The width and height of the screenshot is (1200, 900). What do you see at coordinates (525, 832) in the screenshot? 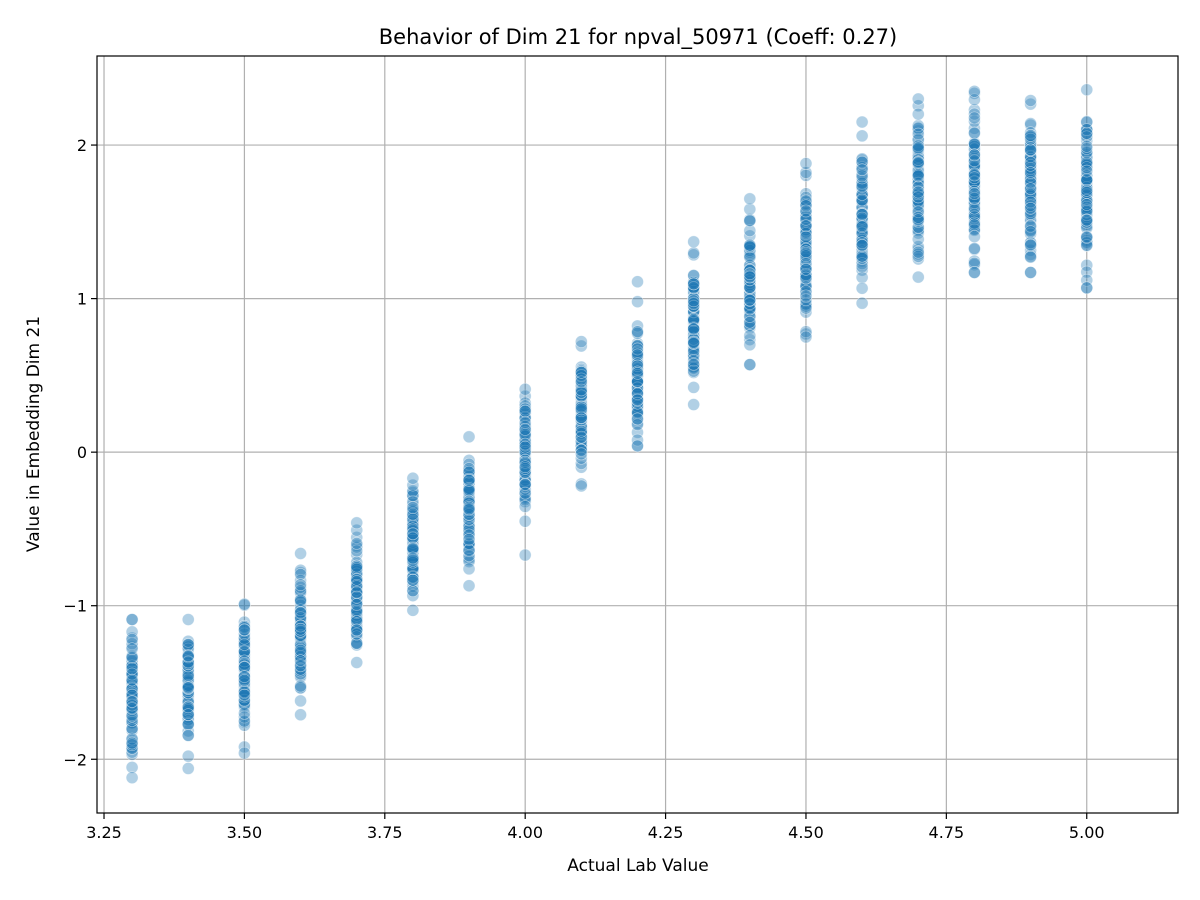
I see `x-tick-label: 4.00` at bounding box center [525, 832].